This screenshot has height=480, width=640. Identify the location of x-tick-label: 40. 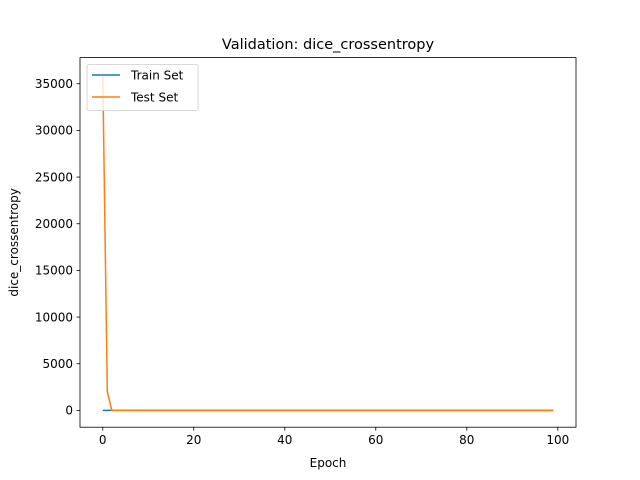
(284, 440).